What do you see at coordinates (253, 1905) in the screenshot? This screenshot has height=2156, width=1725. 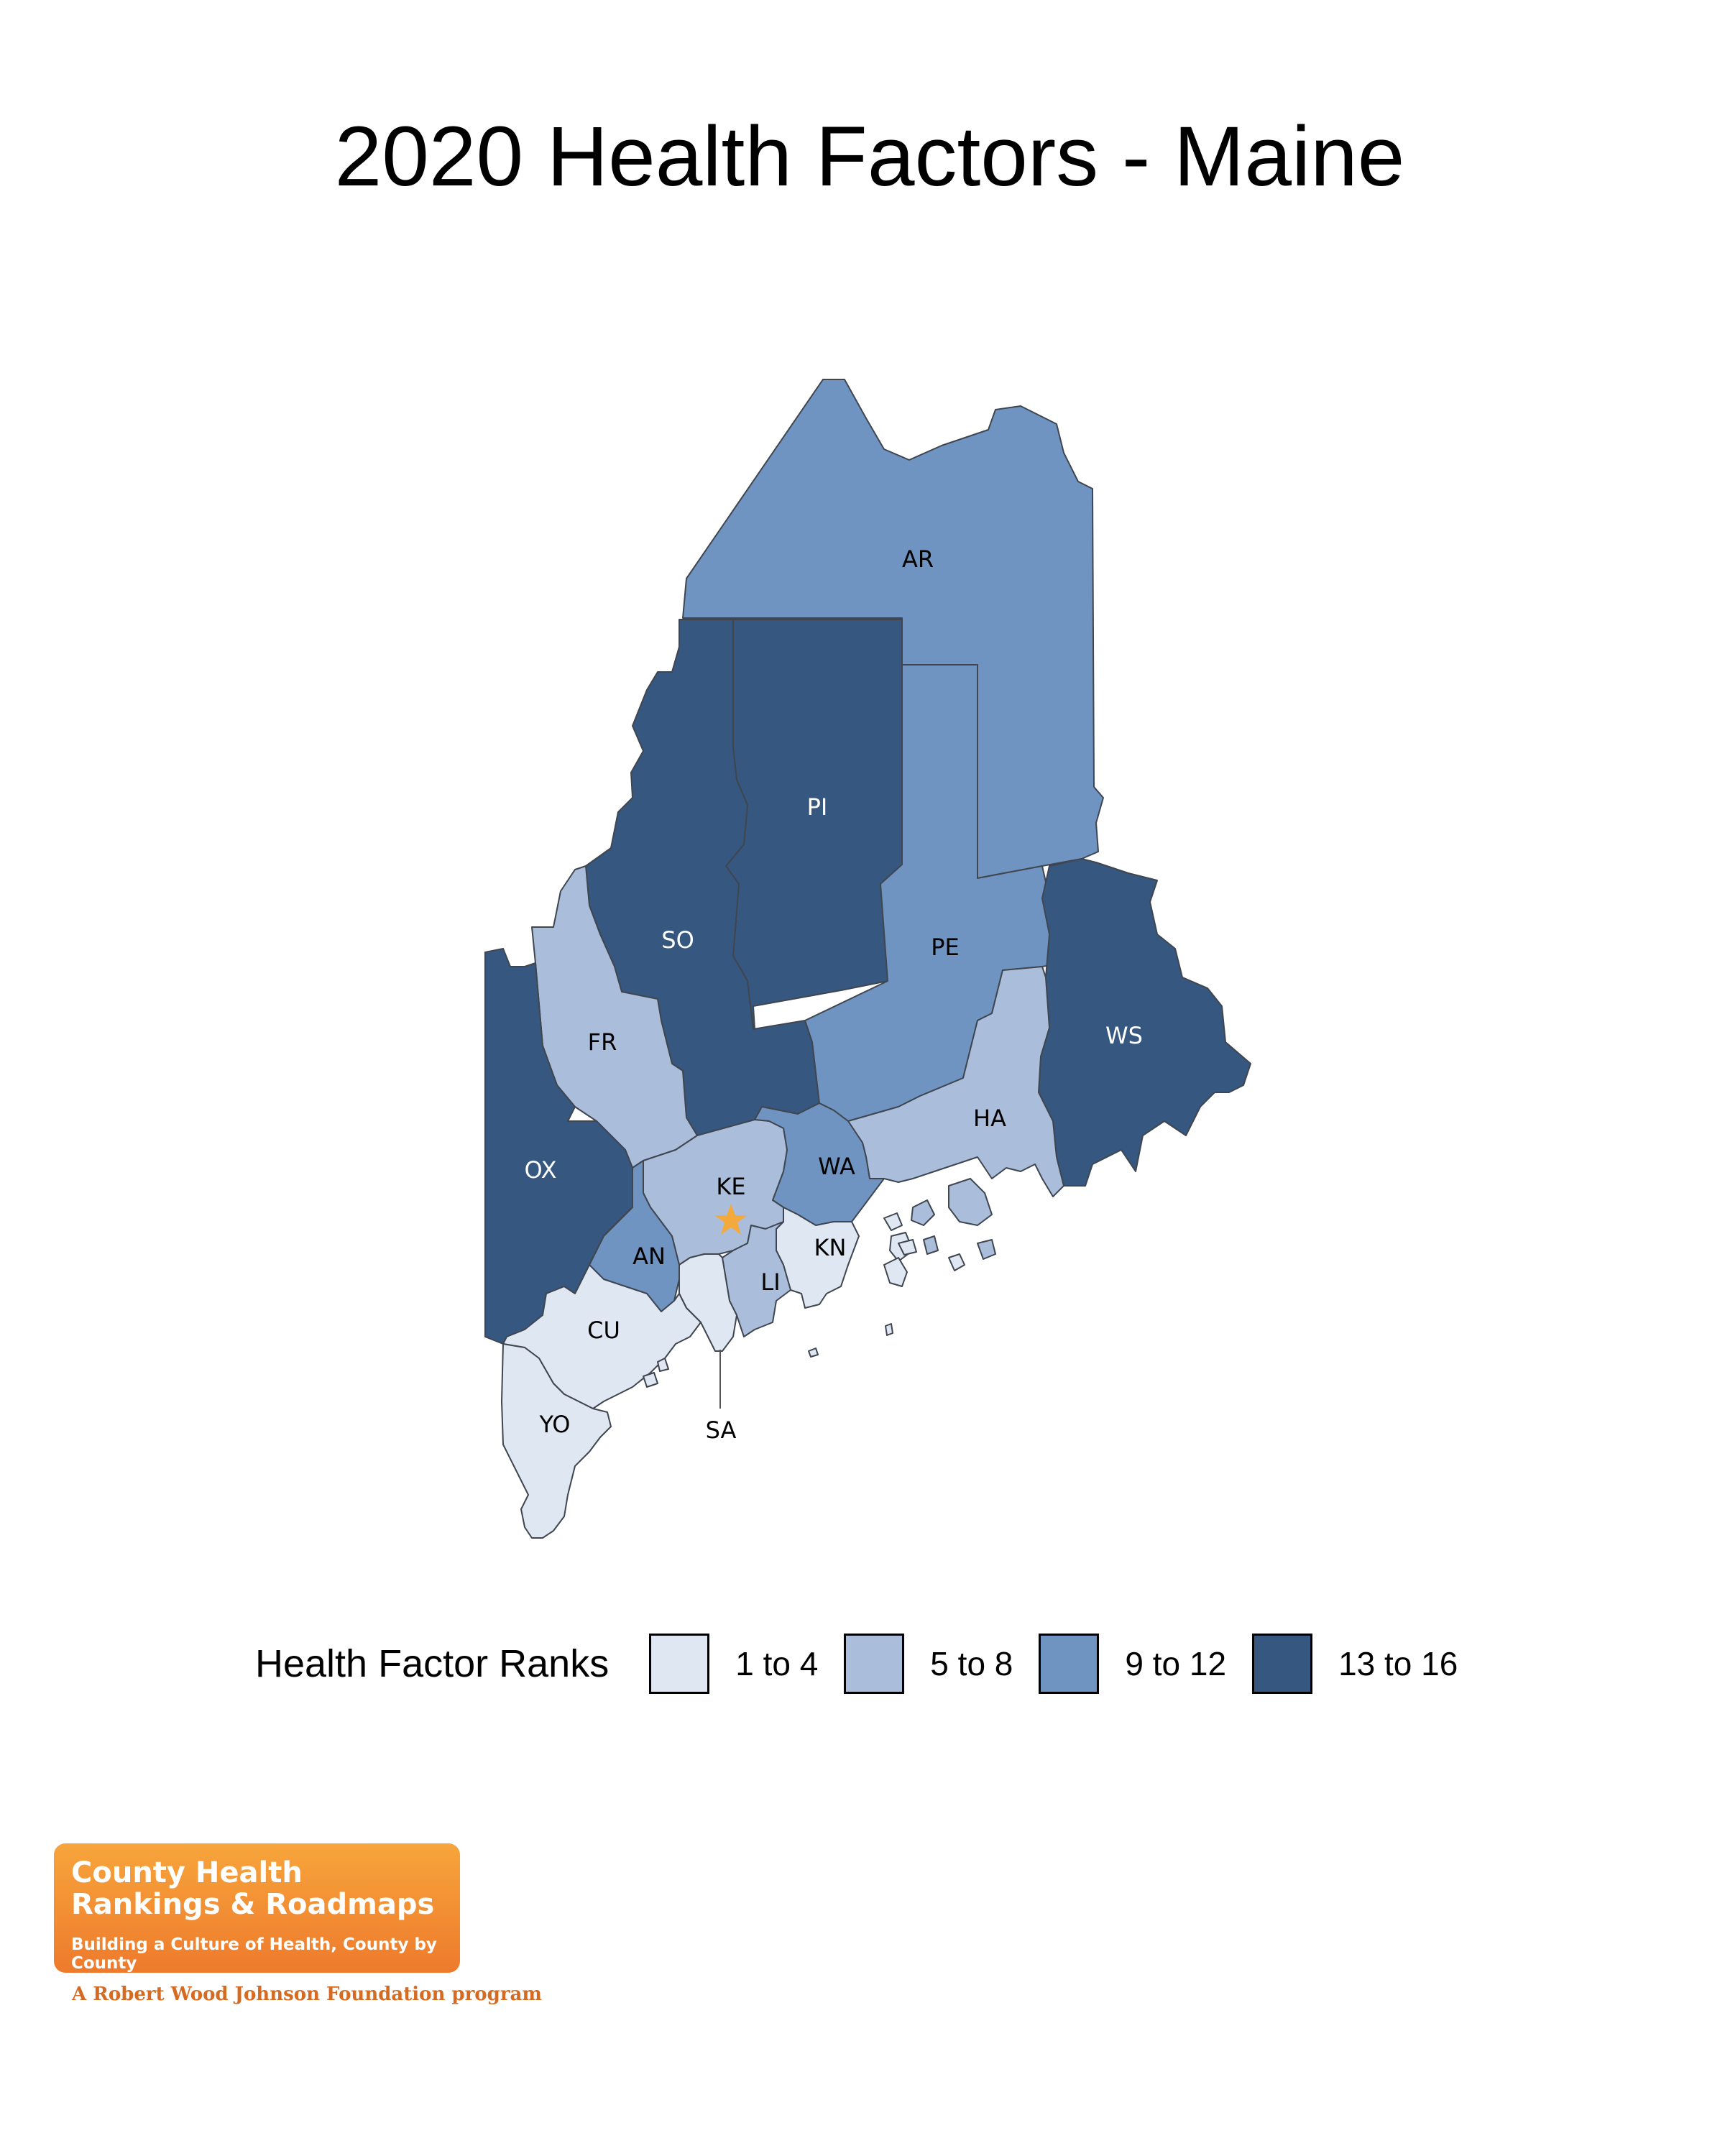 I see `logo-line2: Rankings & Roadmaps` at bounding box center [253, 1905].